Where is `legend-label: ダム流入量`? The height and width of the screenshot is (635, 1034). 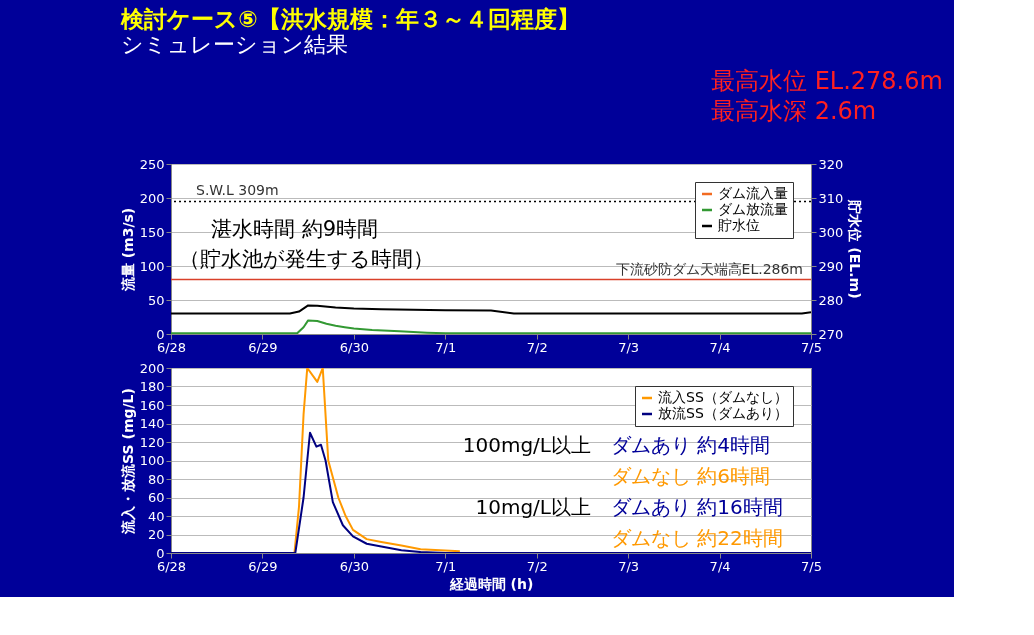
legend-label: ダム流入量 is located at coordinates (753, 193).